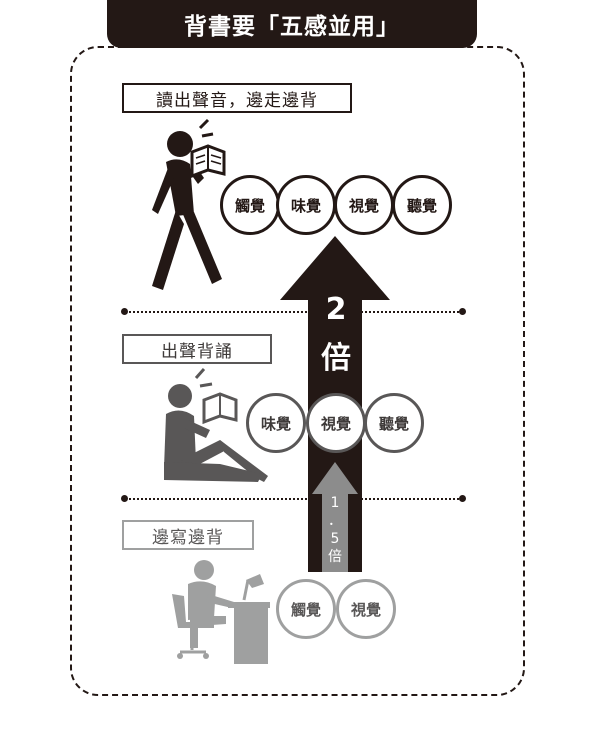 The image size is (600, 744). I want to click on divider-2-dot-left, so click(124, 498).